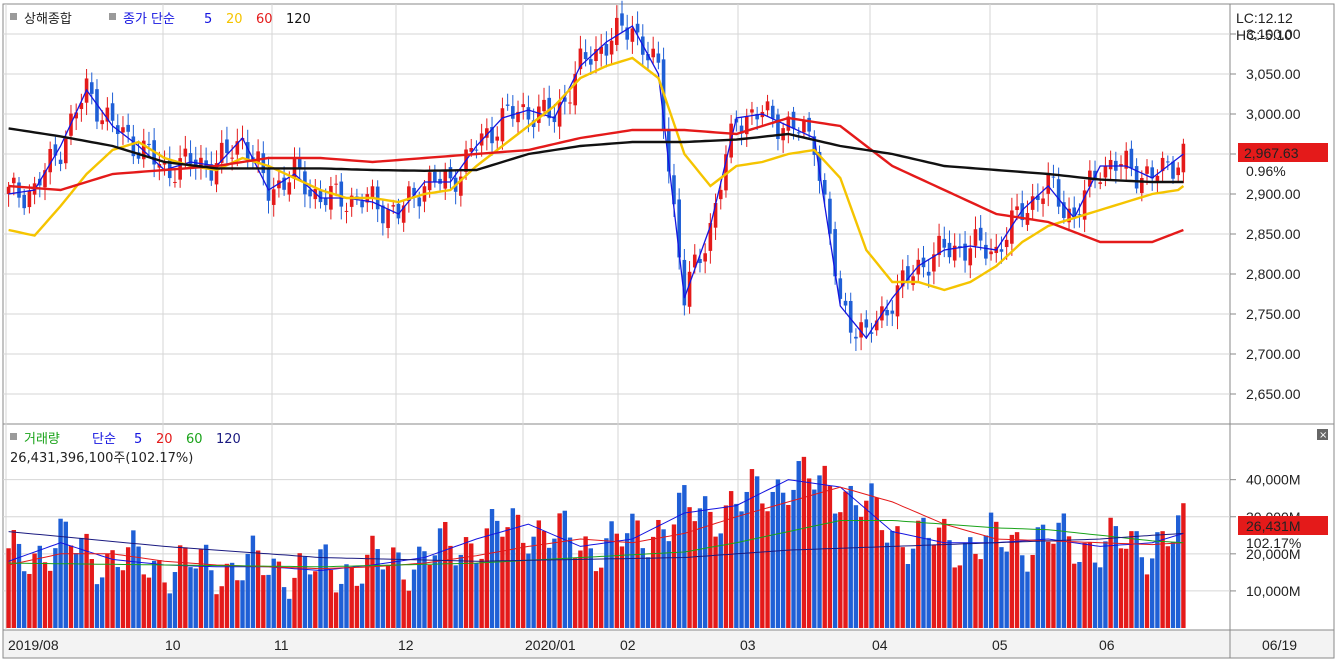 Image resolution: width=1337 pixels, height=660 pixels. I want to click on price-panel-menu-icon, so click(13, 16).